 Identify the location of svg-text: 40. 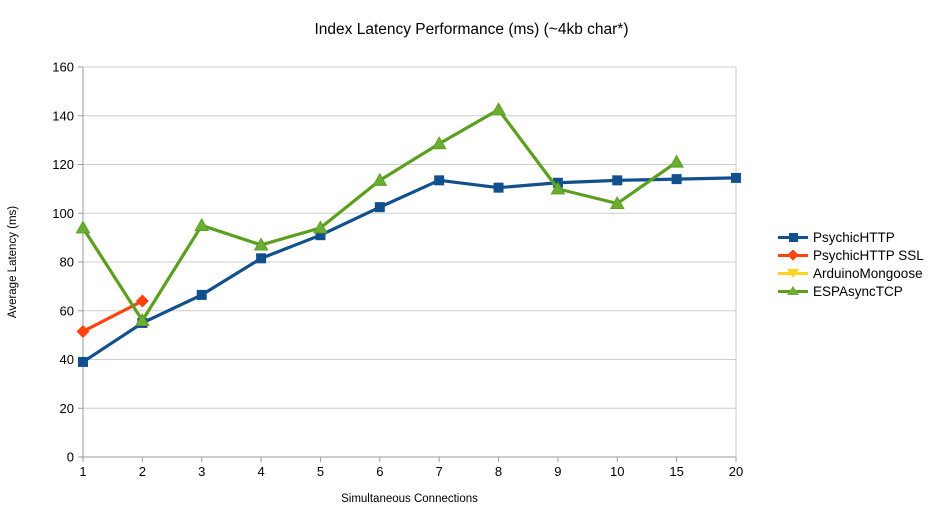
(67, 359).